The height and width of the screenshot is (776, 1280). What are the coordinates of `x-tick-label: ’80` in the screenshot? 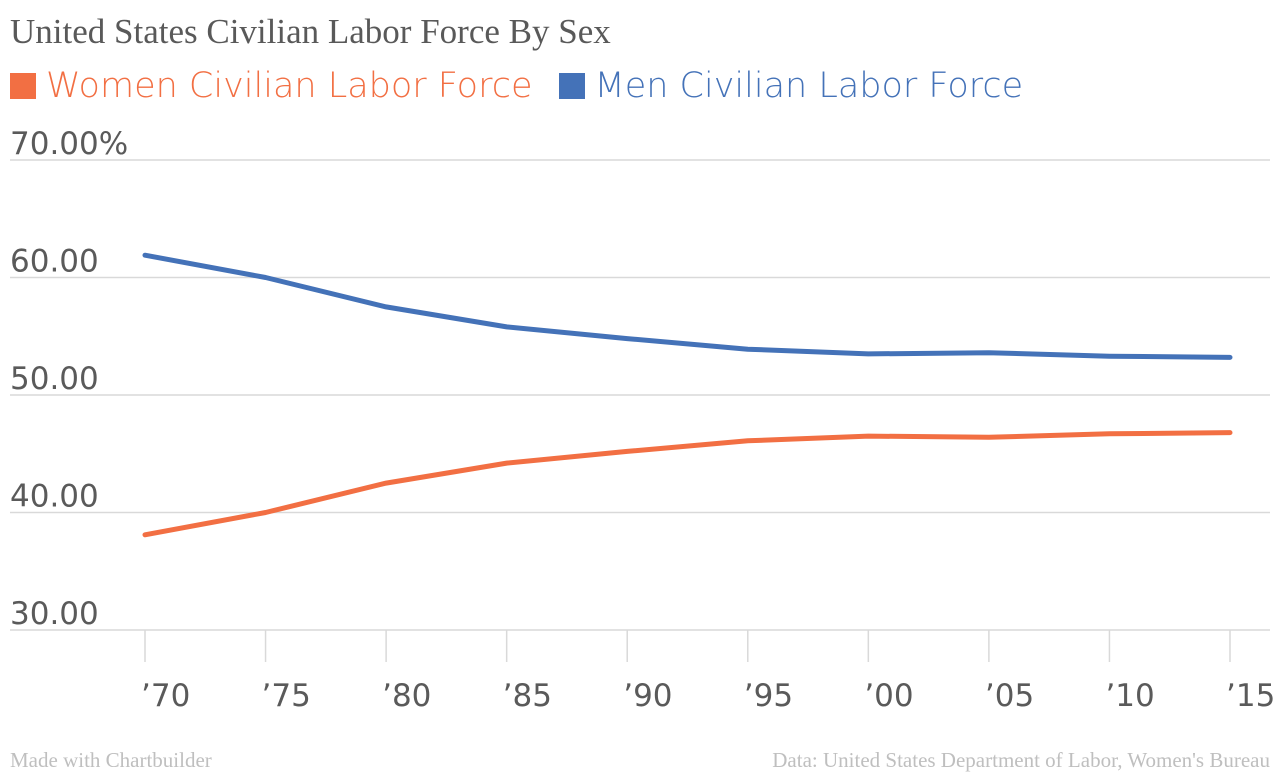 It's located at (406, 696).